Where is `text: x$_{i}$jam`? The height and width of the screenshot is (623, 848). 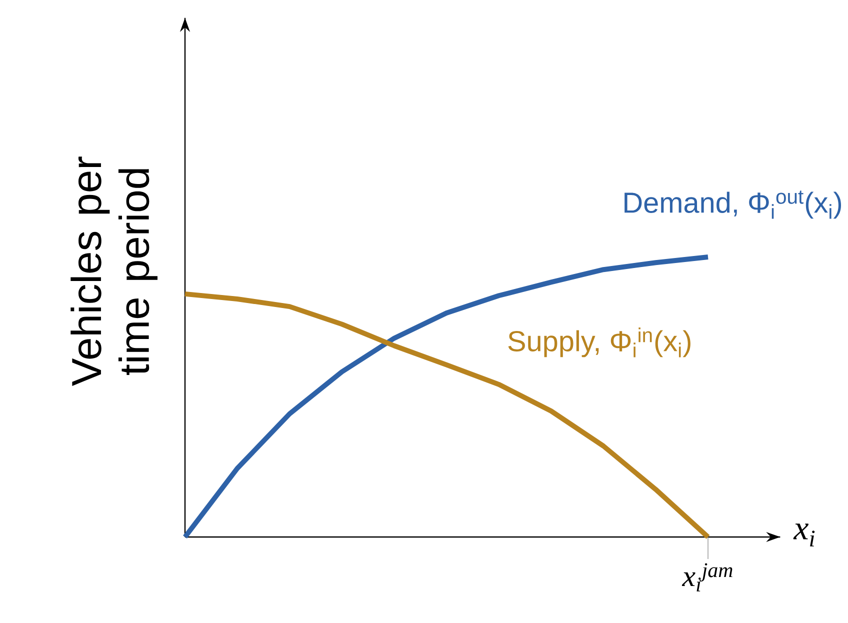 text: x$_{i}$jam is located at coordinates (707, 577).